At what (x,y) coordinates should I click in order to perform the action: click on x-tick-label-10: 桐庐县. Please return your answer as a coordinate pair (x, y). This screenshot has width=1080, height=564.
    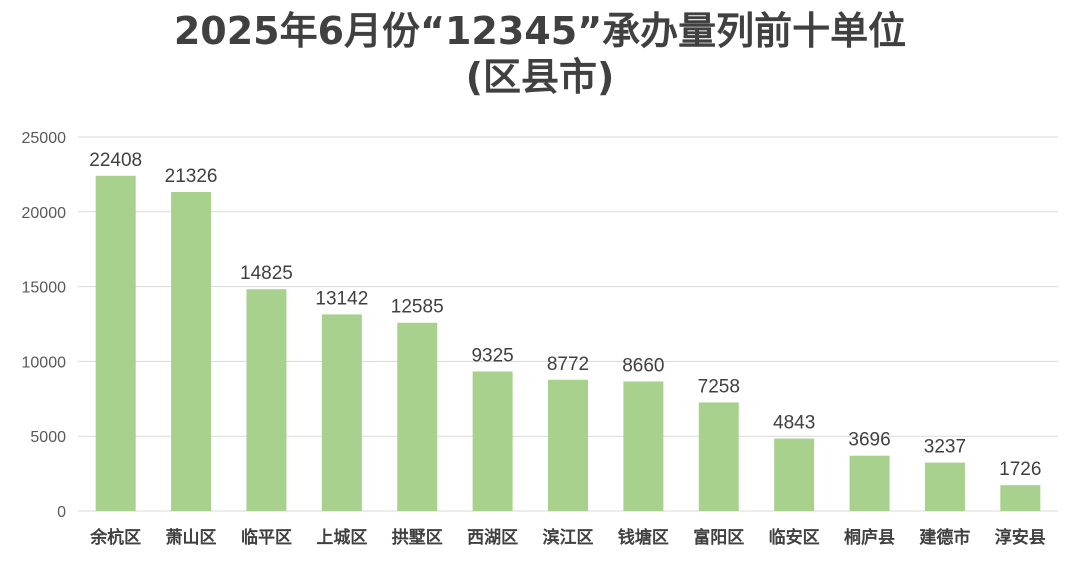
    Looking at the image, I should click on (869, 537).